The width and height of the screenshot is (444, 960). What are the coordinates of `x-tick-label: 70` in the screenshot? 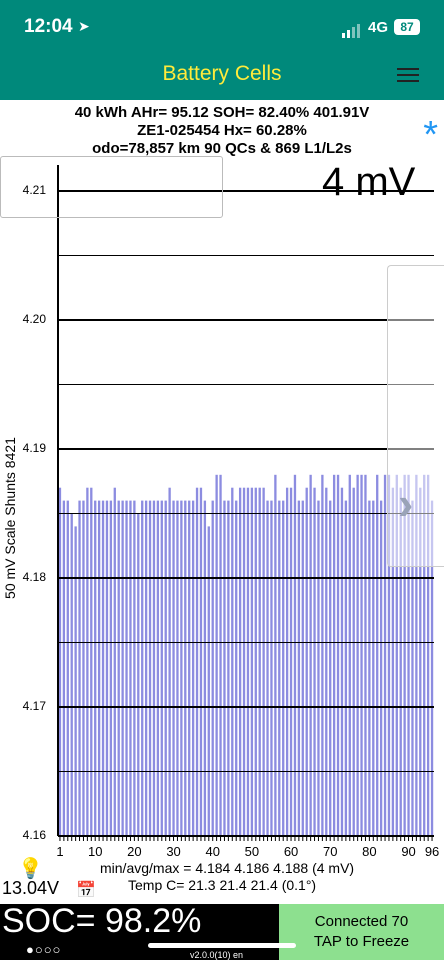 It's located at (330, 851).